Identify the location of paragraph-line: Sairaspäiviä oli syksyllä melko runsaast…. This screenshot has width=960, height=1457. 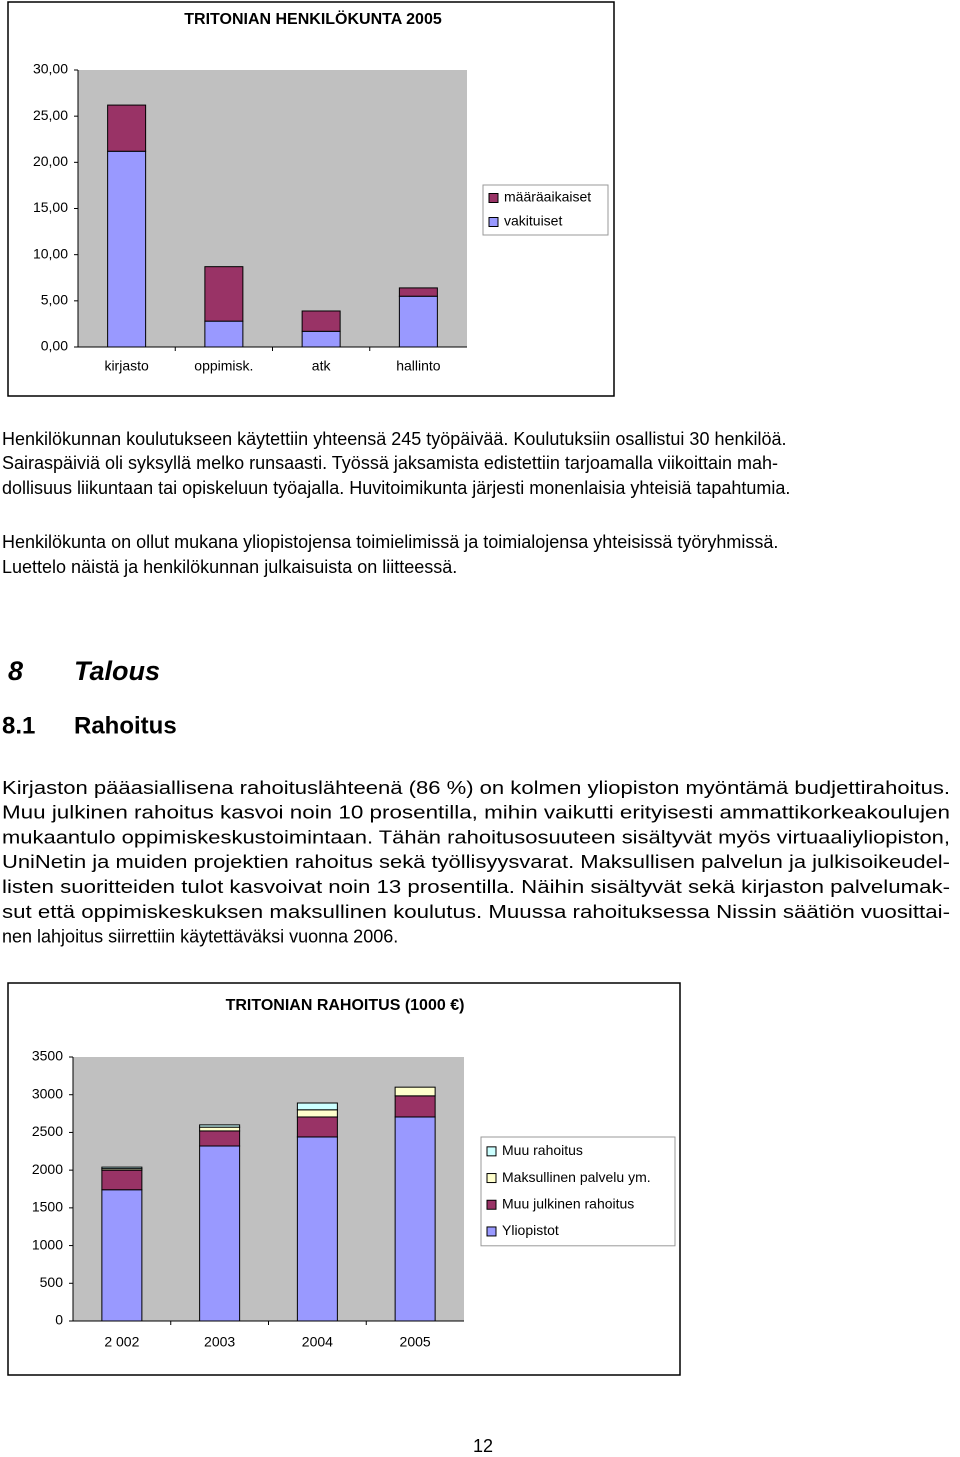
(390, 463).